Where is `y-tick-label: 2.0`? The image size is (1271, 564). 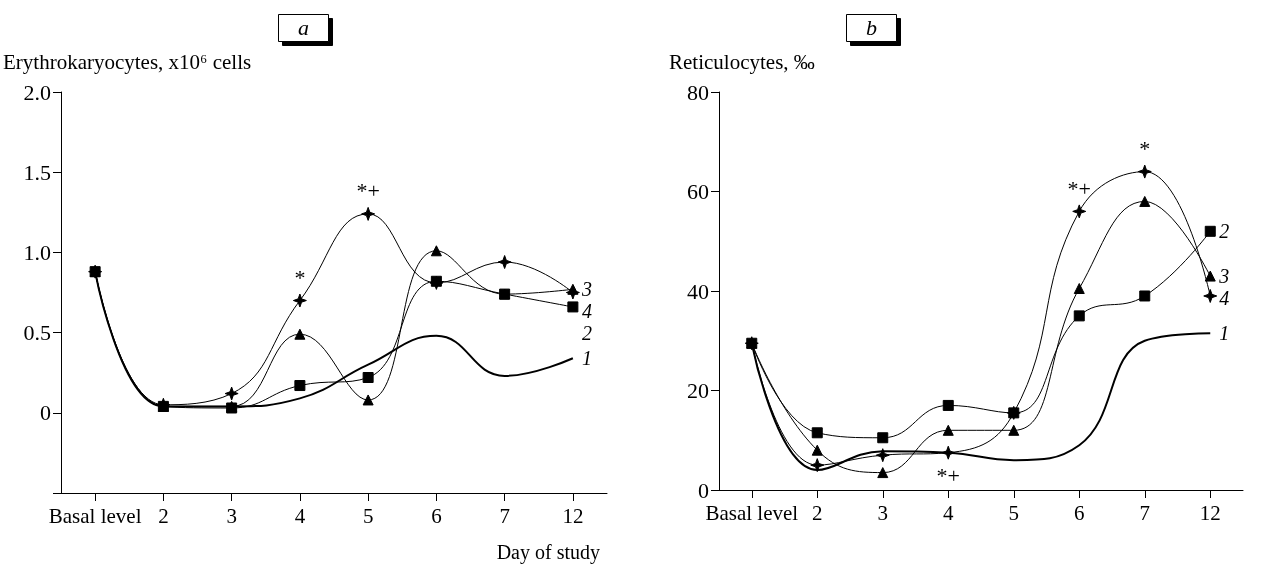 y-tick-label: 2.0 is located at coordinates (37, 92).